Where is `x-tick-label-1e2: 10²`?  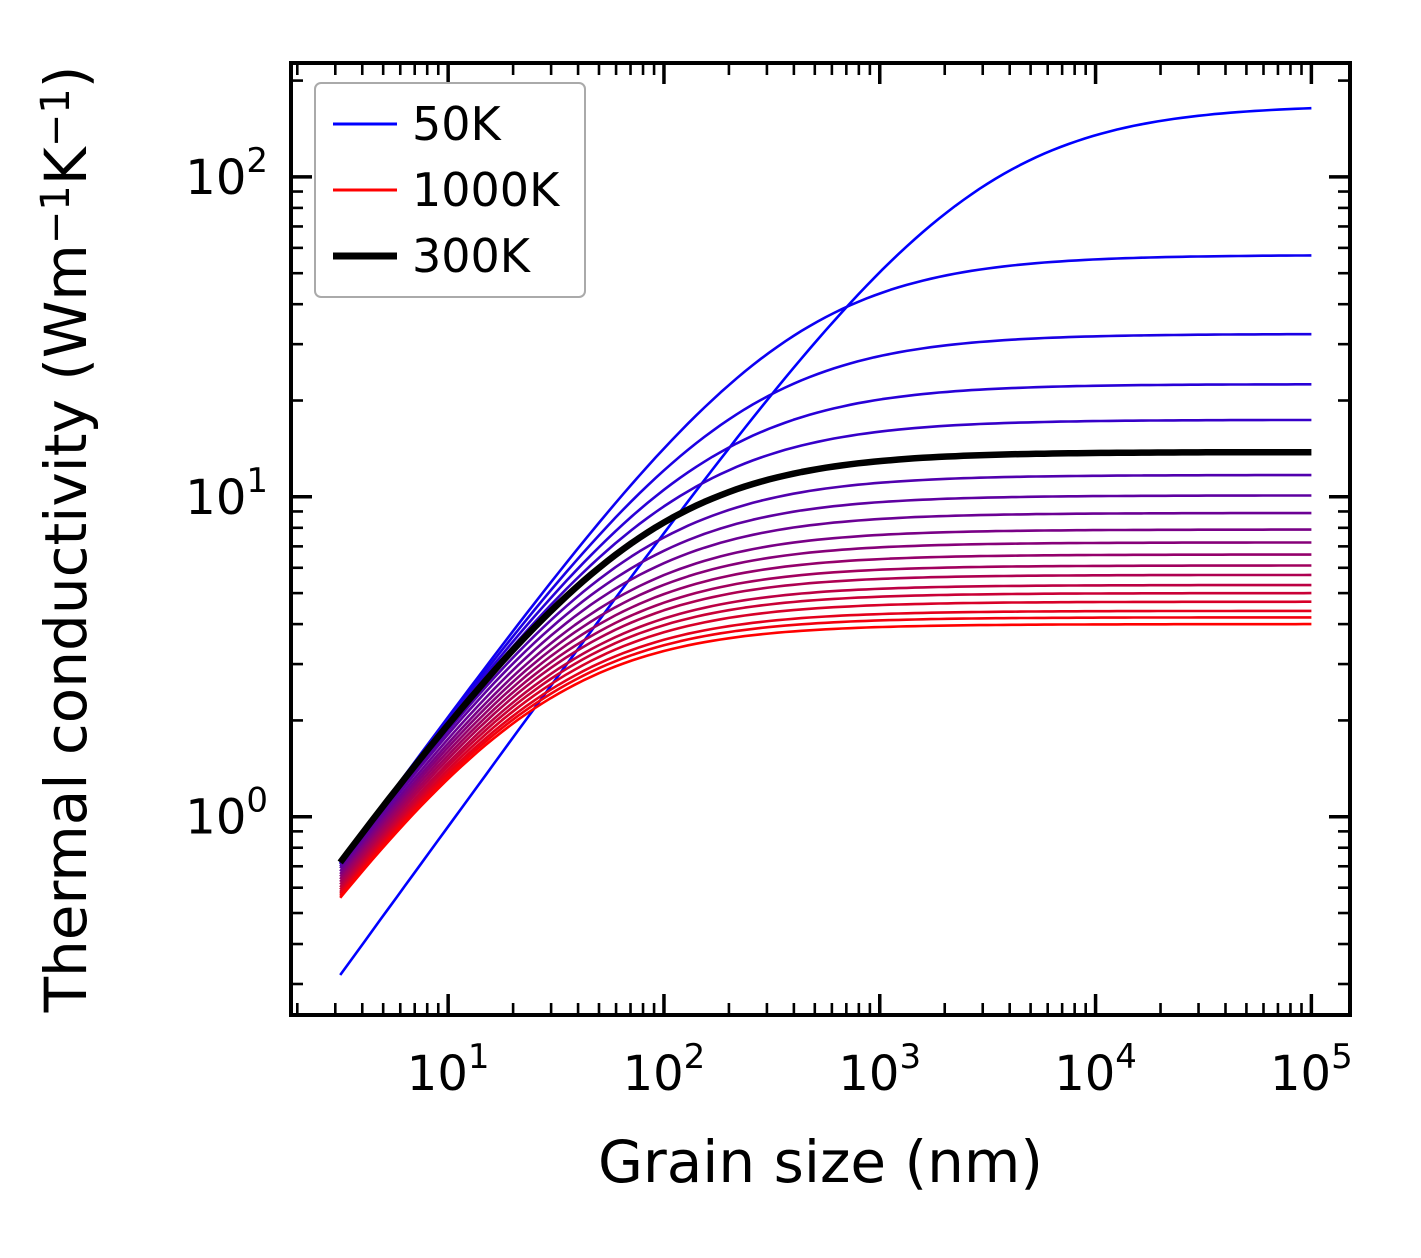
x-tick-label-1e2: 10² is located at coordinates (664, 1069).